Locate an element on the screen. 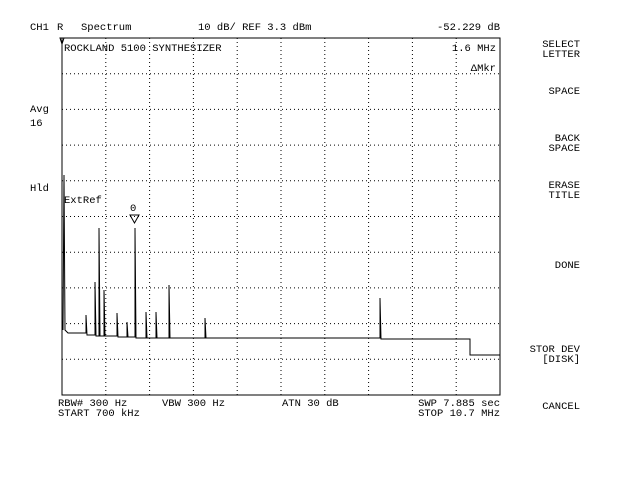 This screenshot has height=480, width=640. atn: ATN 30 dB is located at coordinates (310, 404).